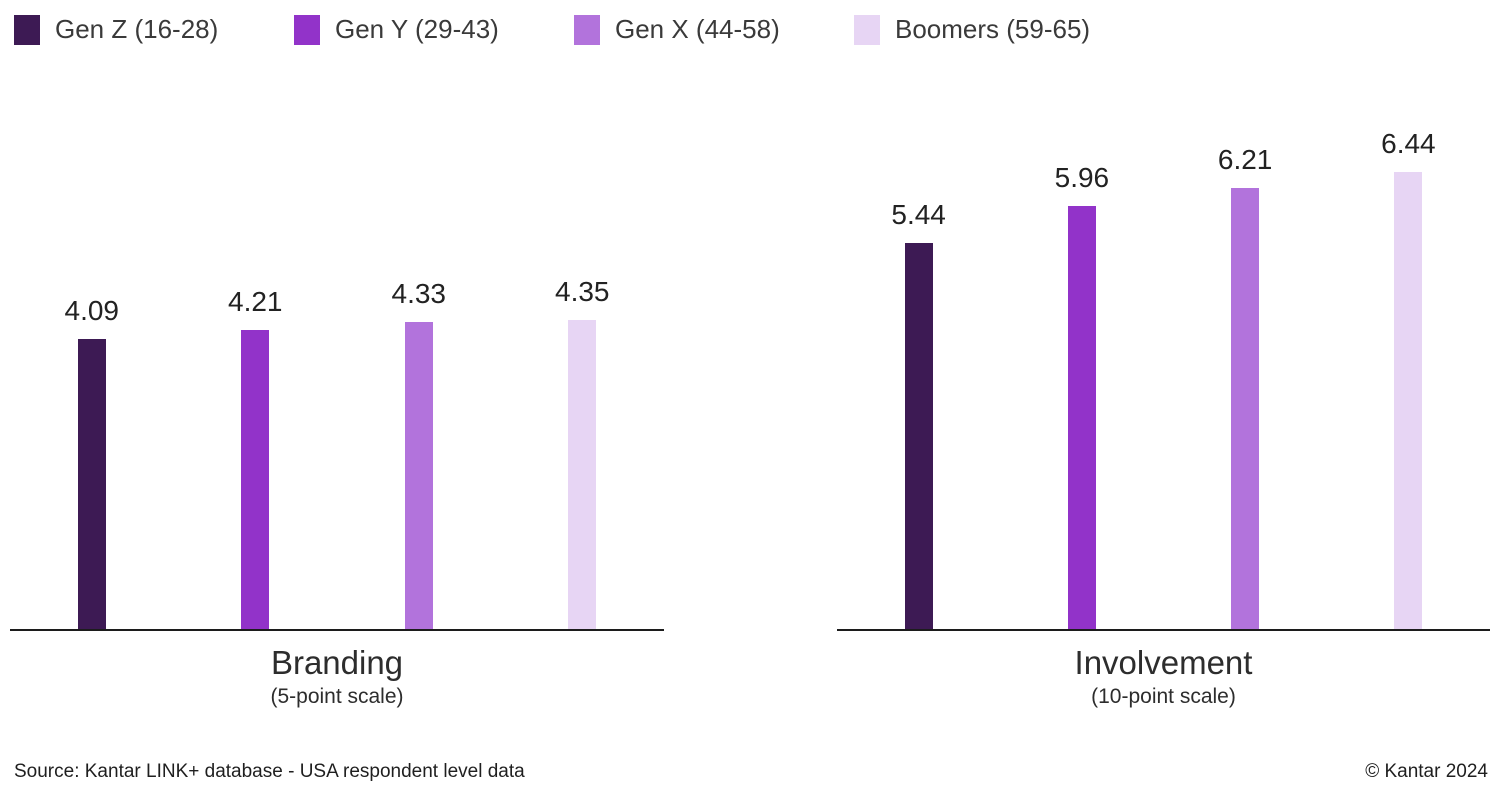 The width and height of the screenshot is (1500, 800). Describe the element at coordinates (337, 696) in the screenshot. I see `chart-subtitle: (5-point scale)` at that location.